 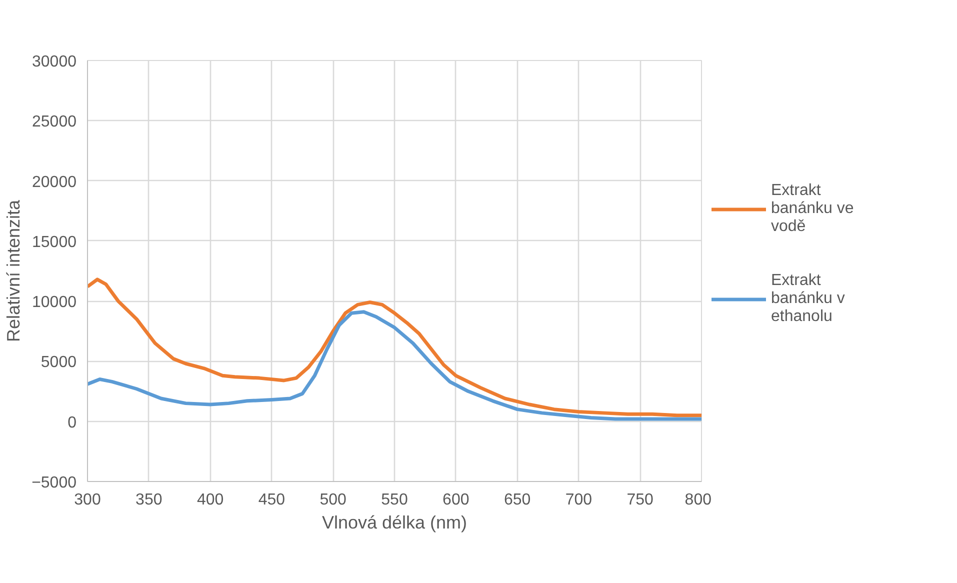 I want to click on legend-label: Extrakt banánku ve vodě, so click(x=812, y=208).